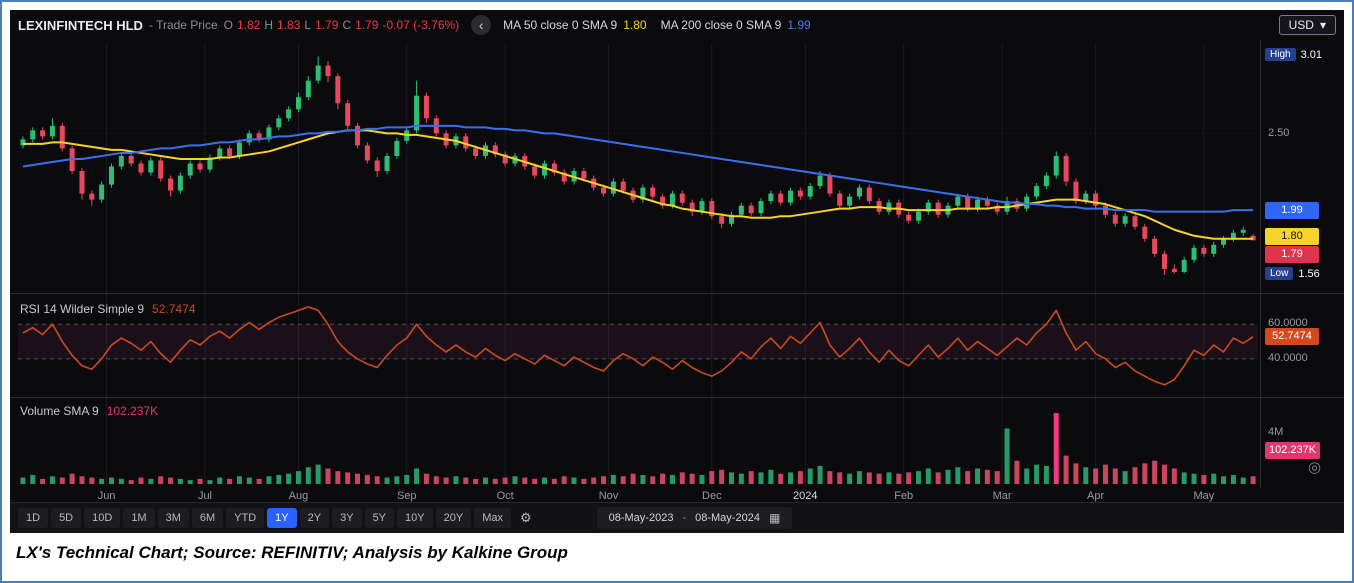  I want to click on ma200-legend-value: 1.99, so click(799, 25).